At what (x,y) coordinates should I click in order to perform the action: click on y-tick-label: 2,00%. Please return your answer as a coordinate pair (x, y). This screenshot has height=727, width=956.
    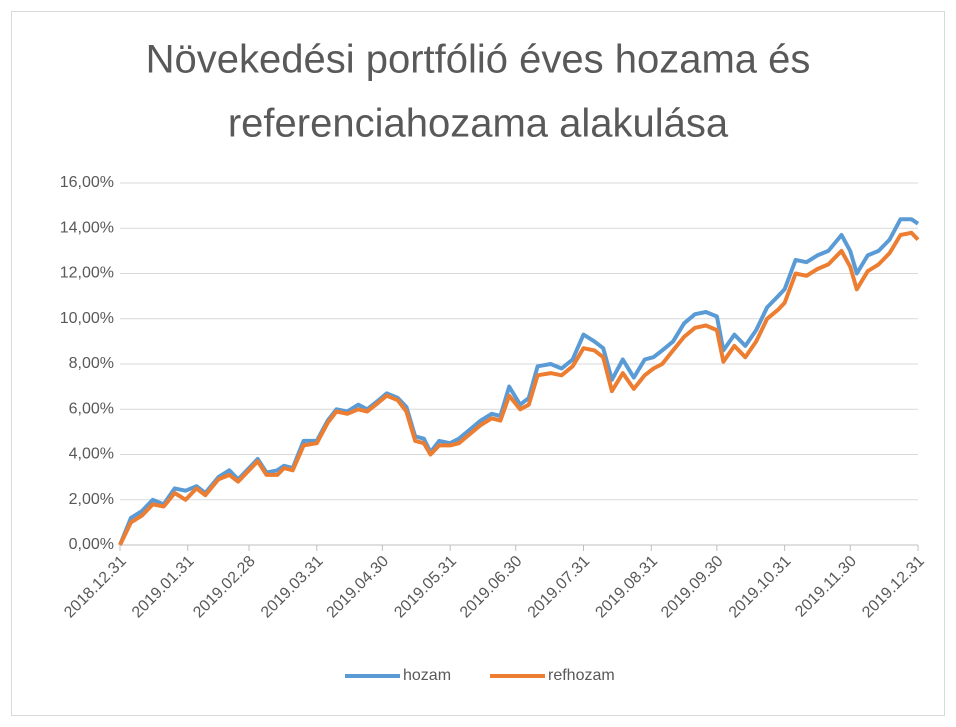
    Looking at the image, I should click on (91, 499).